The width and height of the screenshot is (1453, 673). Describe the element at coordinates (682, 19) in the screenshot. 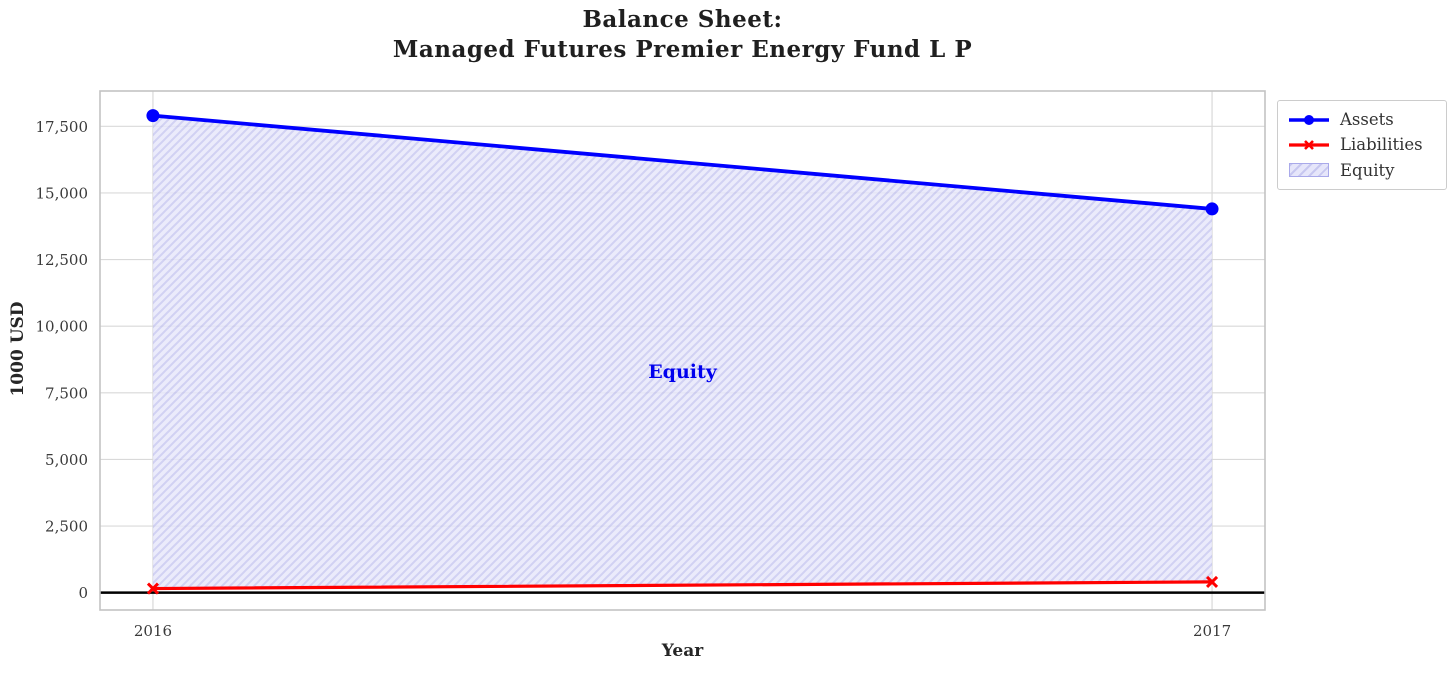

I see `chart-title-line1: Balance Sheet:` at that location.